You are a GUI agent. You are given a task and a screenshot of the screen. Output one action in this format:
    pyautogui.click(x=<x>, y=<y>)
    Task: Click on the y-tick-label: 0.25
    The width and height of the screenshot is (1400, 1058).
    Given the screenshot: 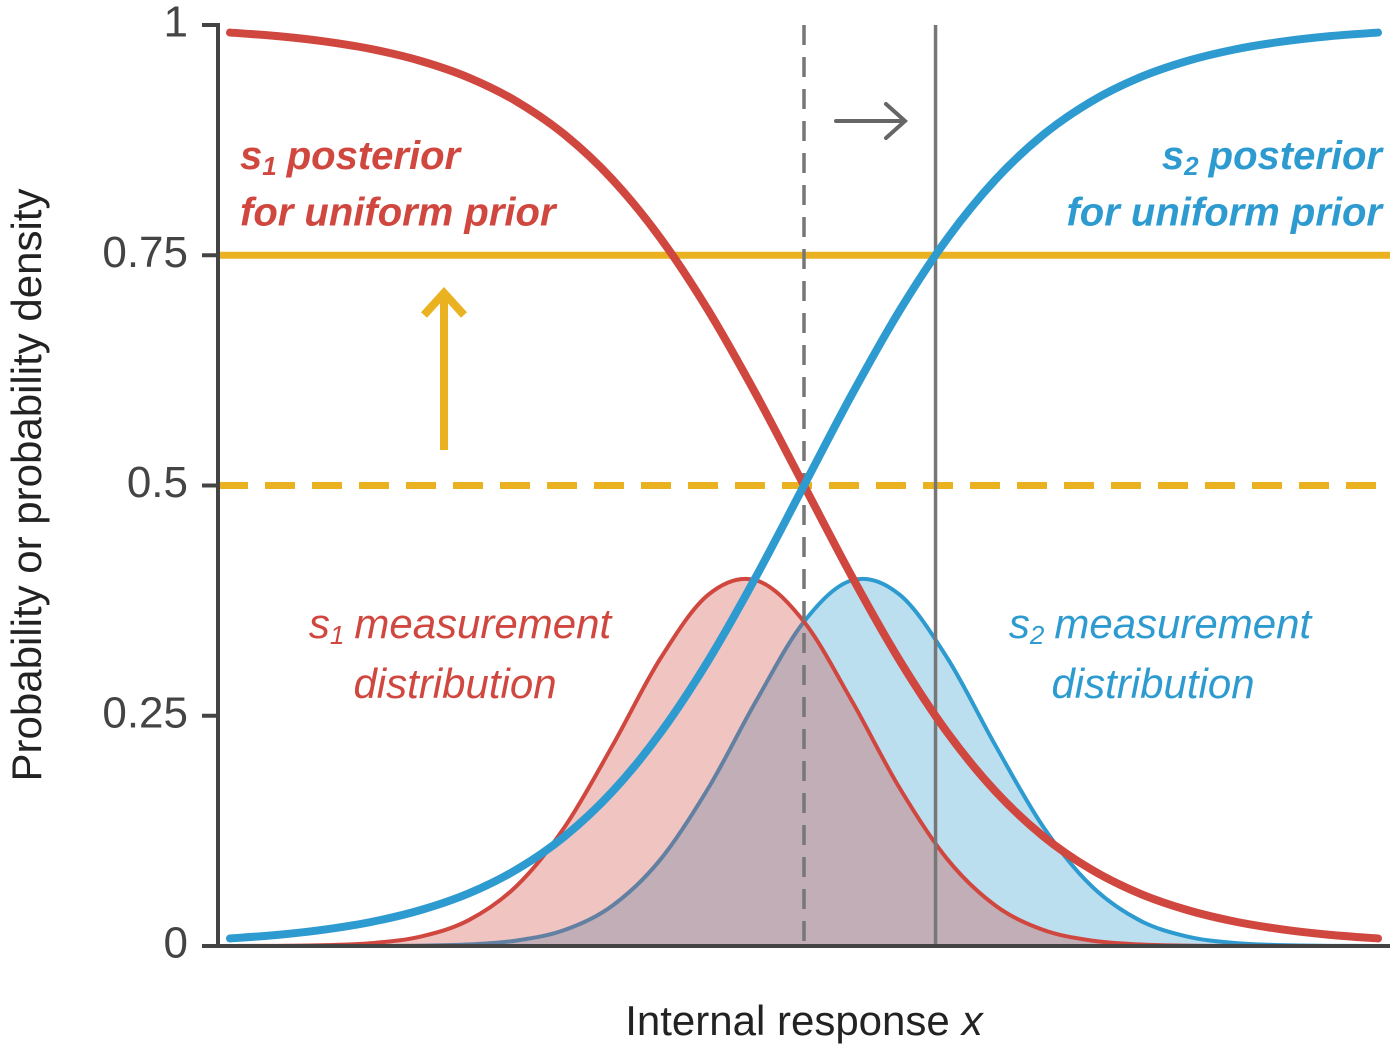 What is the action you would take?
    pyautogui.click(x=145, y=712)
    